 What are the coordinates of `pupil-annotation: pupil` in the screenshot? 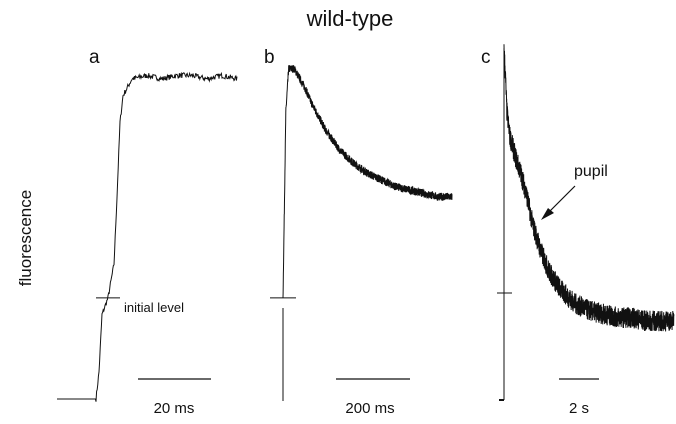 It's located at (591, 171).